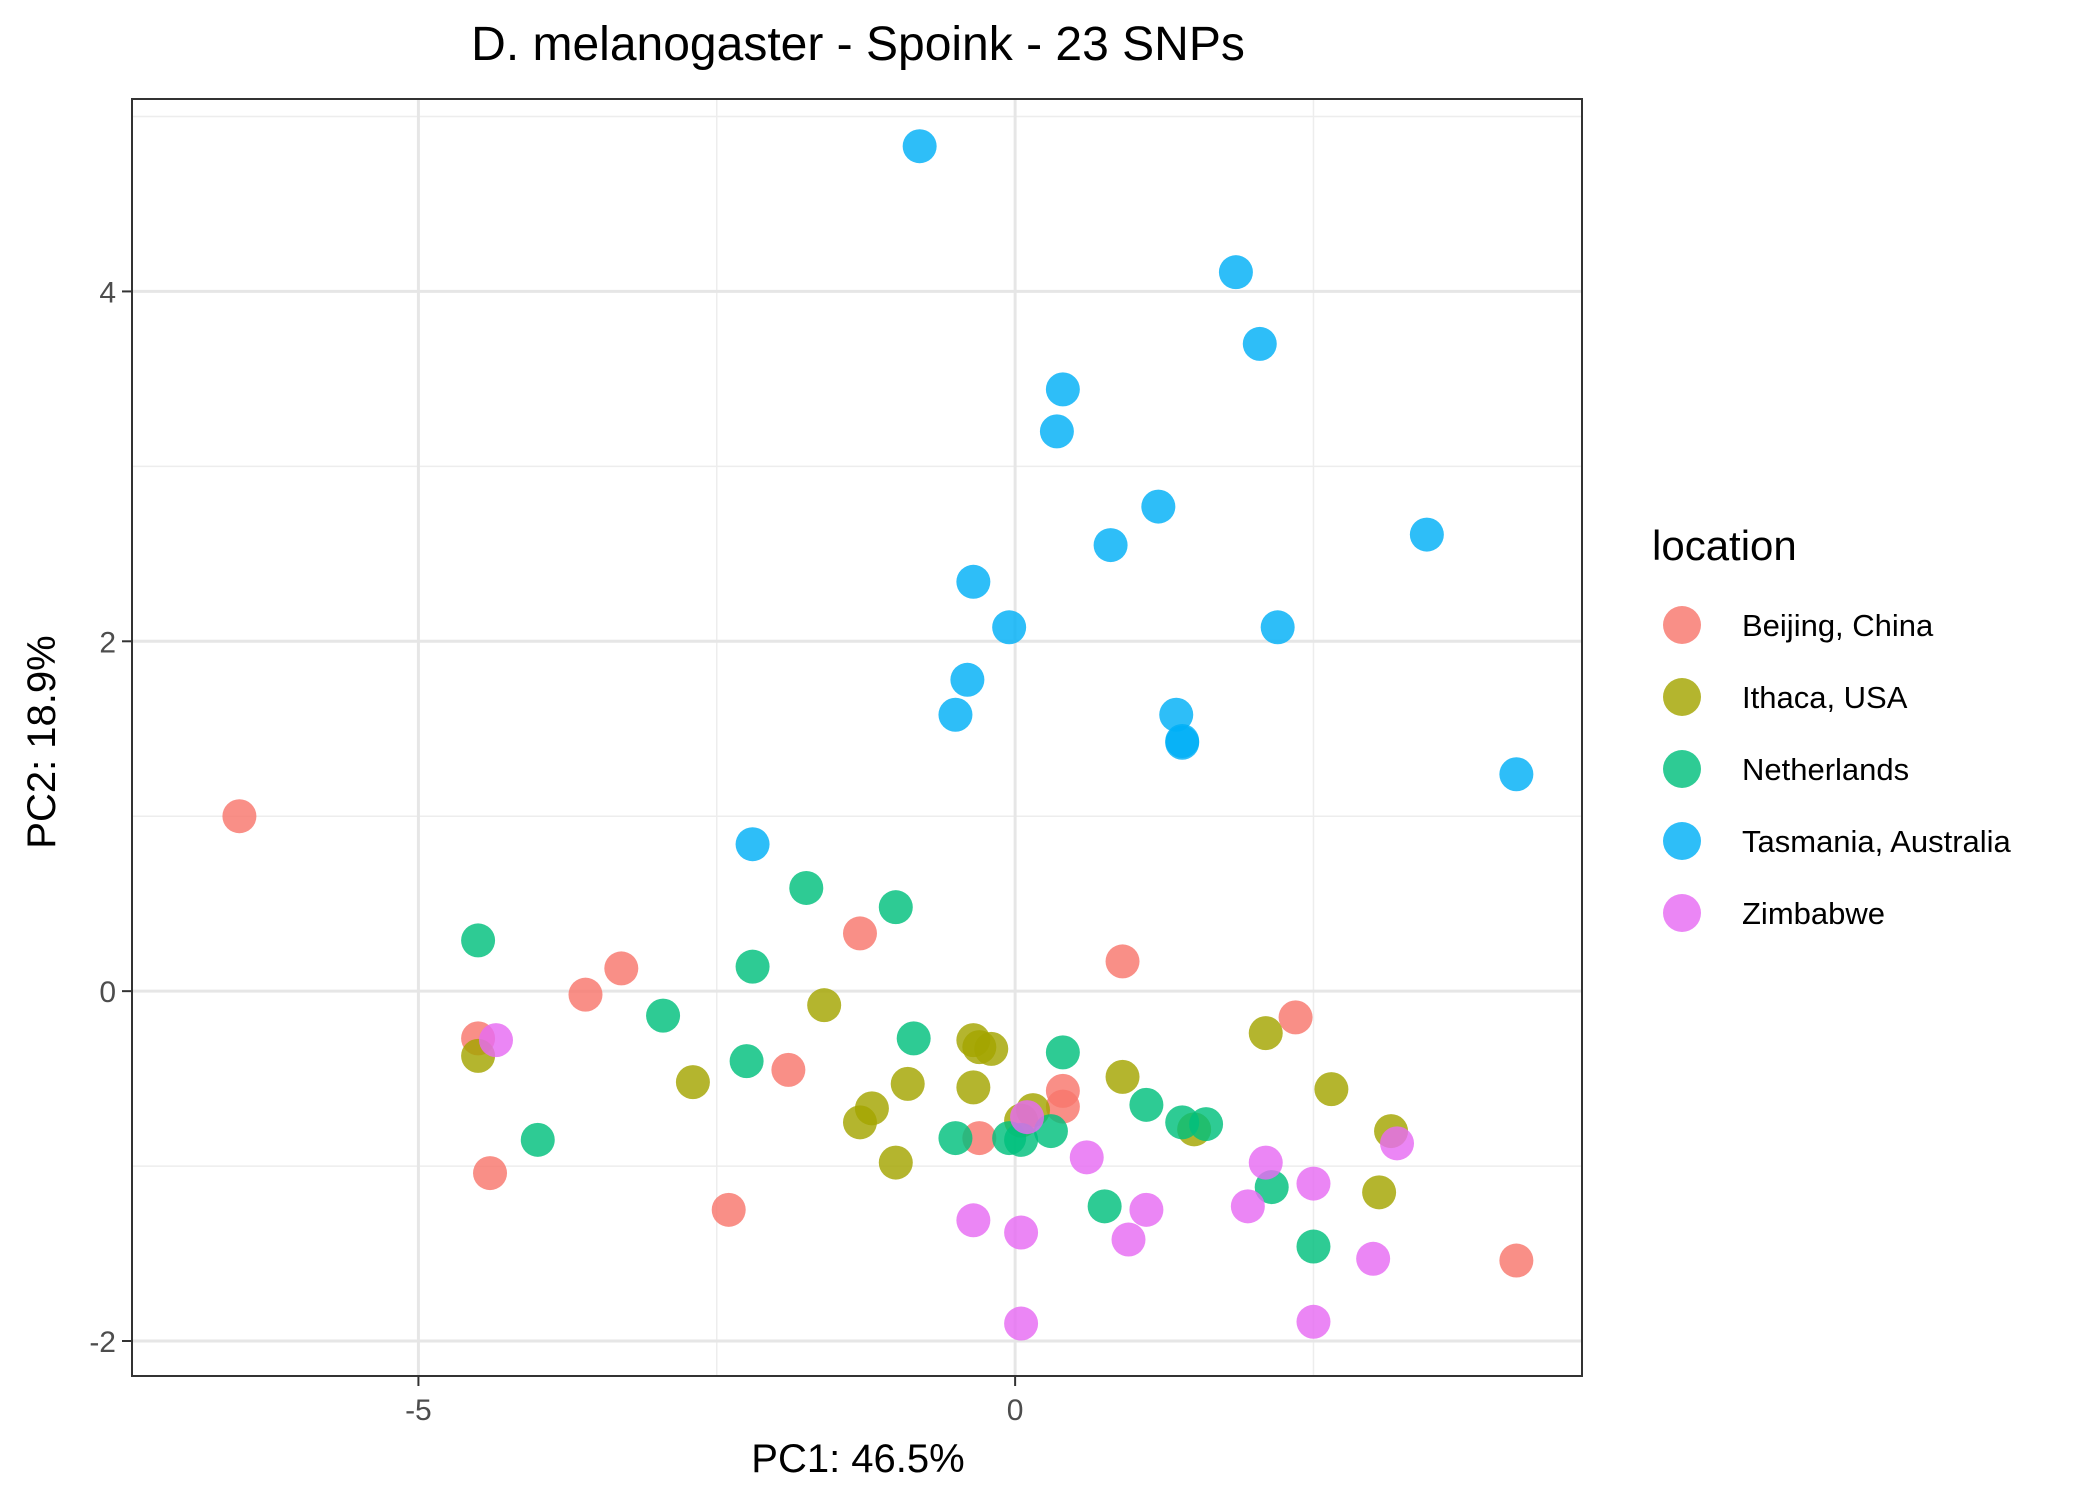 This screenshot has height=1499, width=2099. Describe the element at coordinates (1015, 1410) in the screenshot. I see `x-tick-label: 0` at that location.